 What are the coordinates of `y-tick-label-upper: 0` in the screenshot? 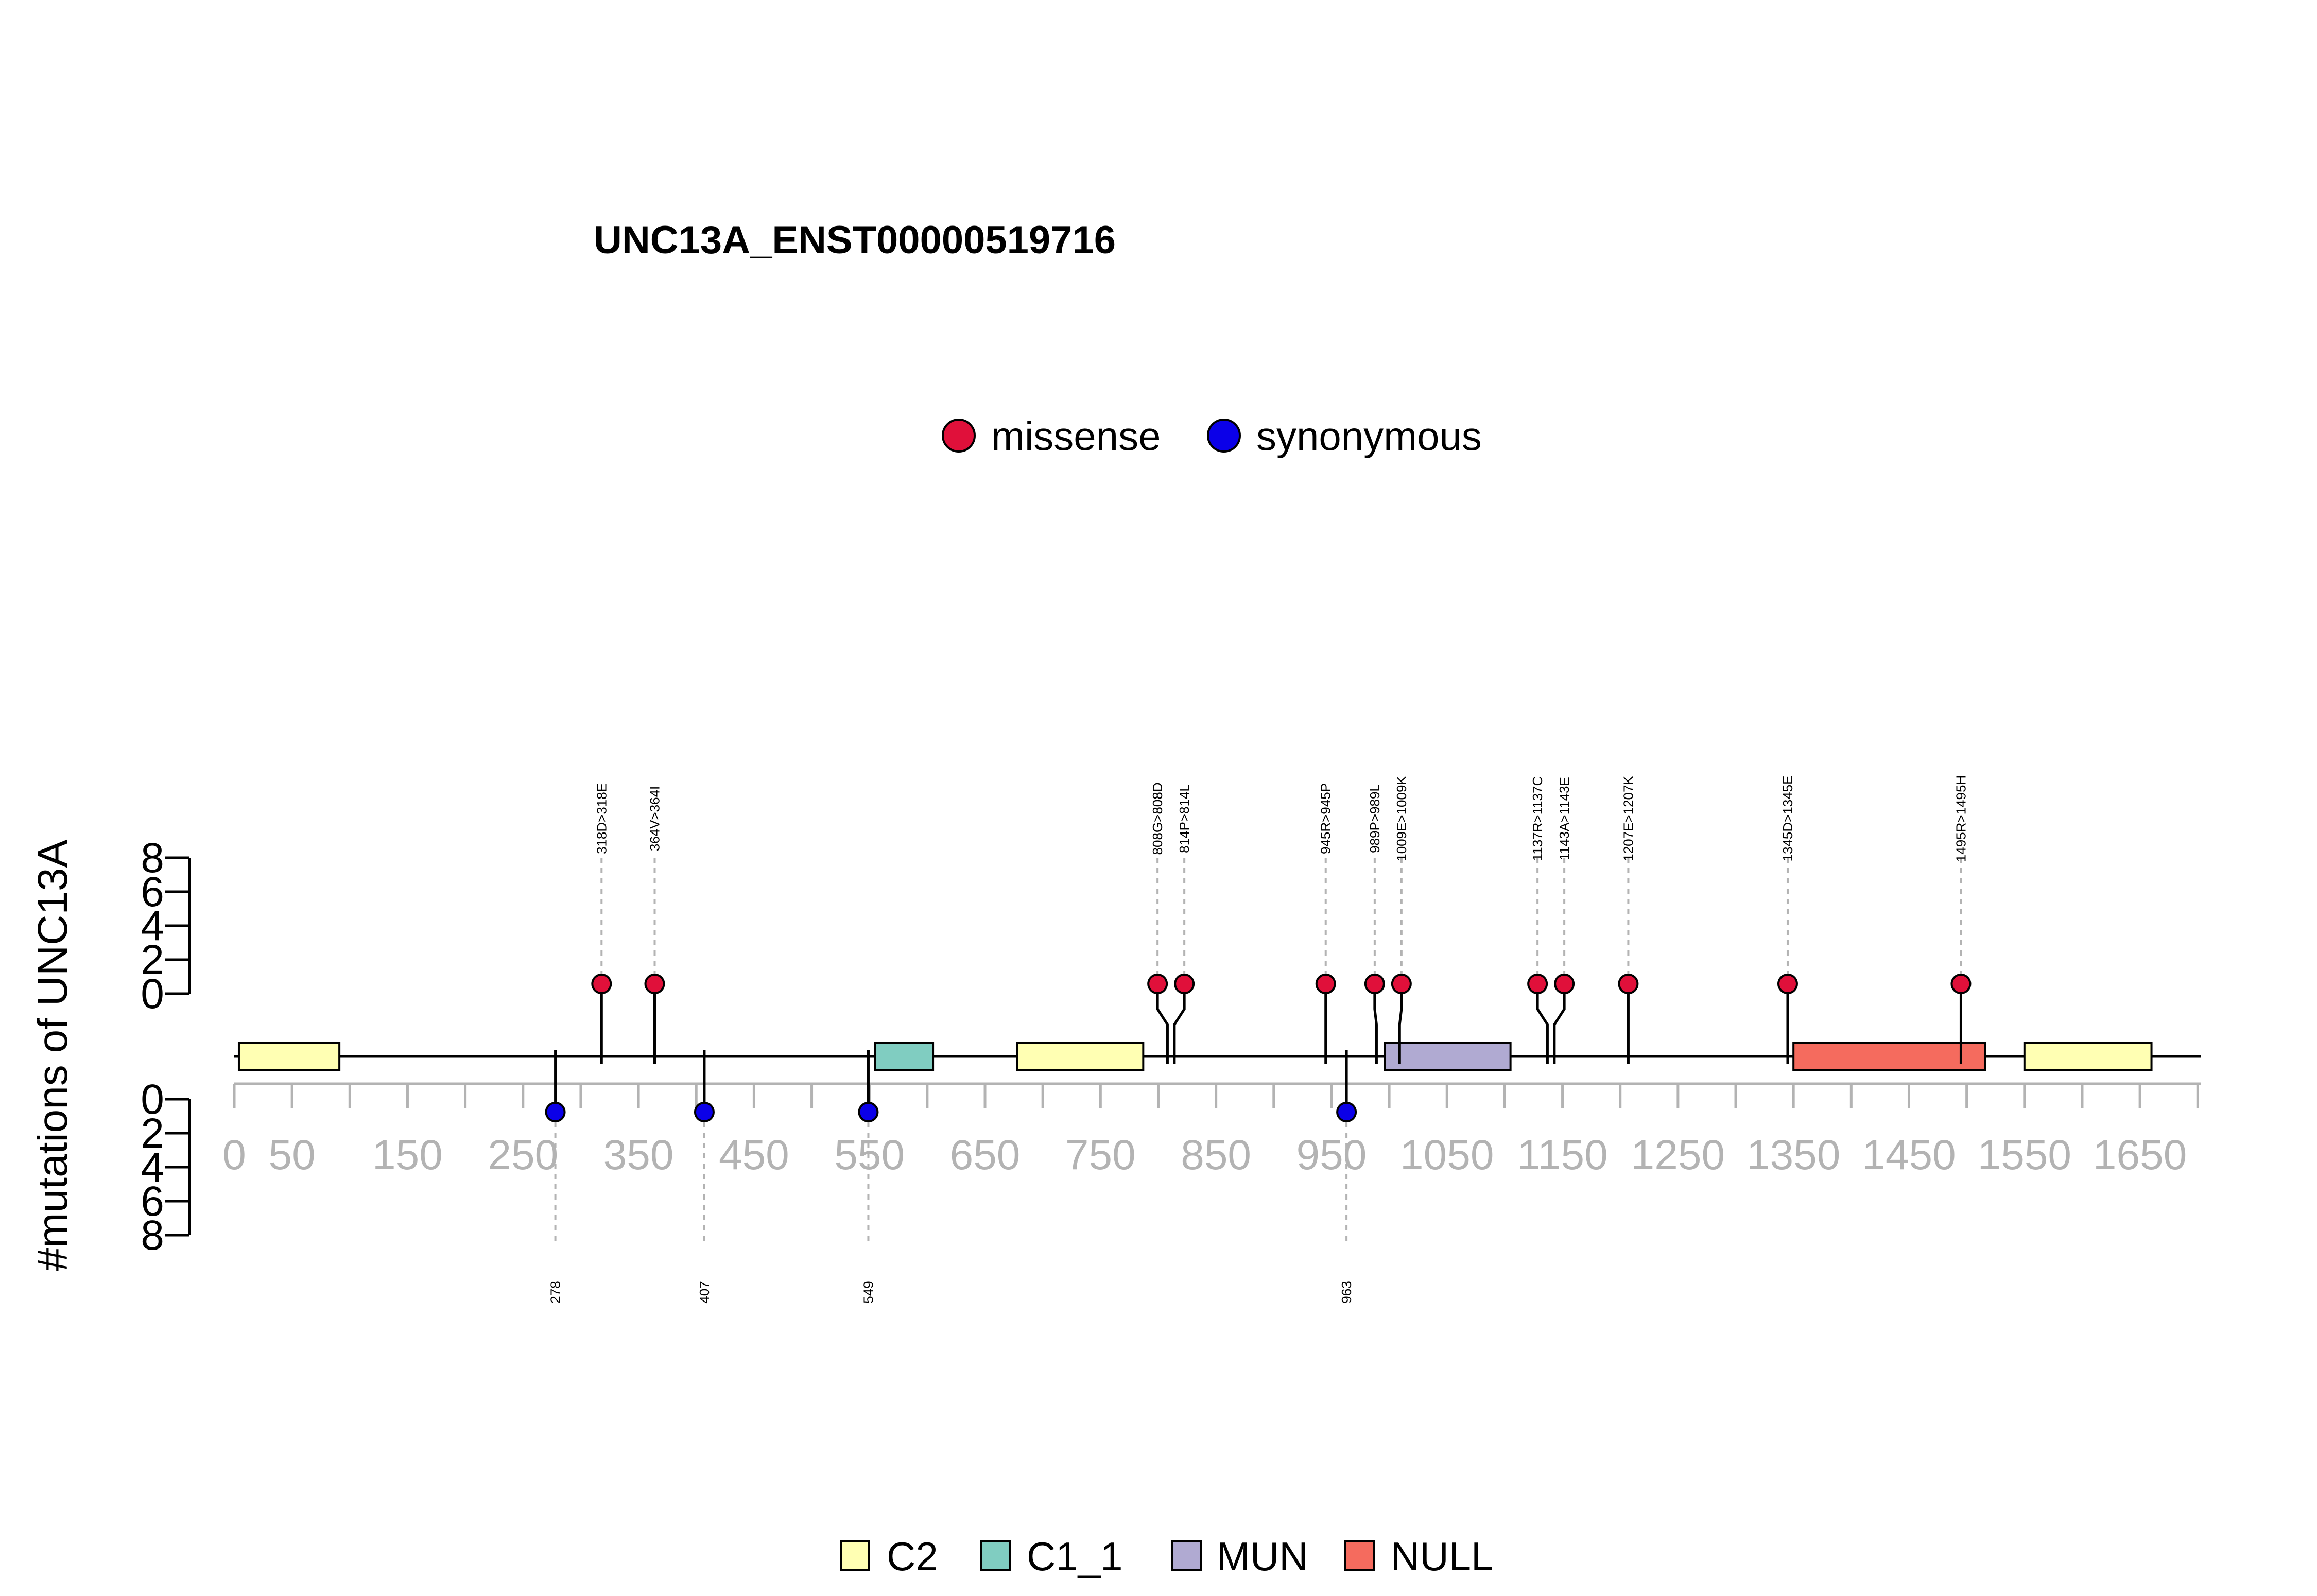 It's located at (152, 994).